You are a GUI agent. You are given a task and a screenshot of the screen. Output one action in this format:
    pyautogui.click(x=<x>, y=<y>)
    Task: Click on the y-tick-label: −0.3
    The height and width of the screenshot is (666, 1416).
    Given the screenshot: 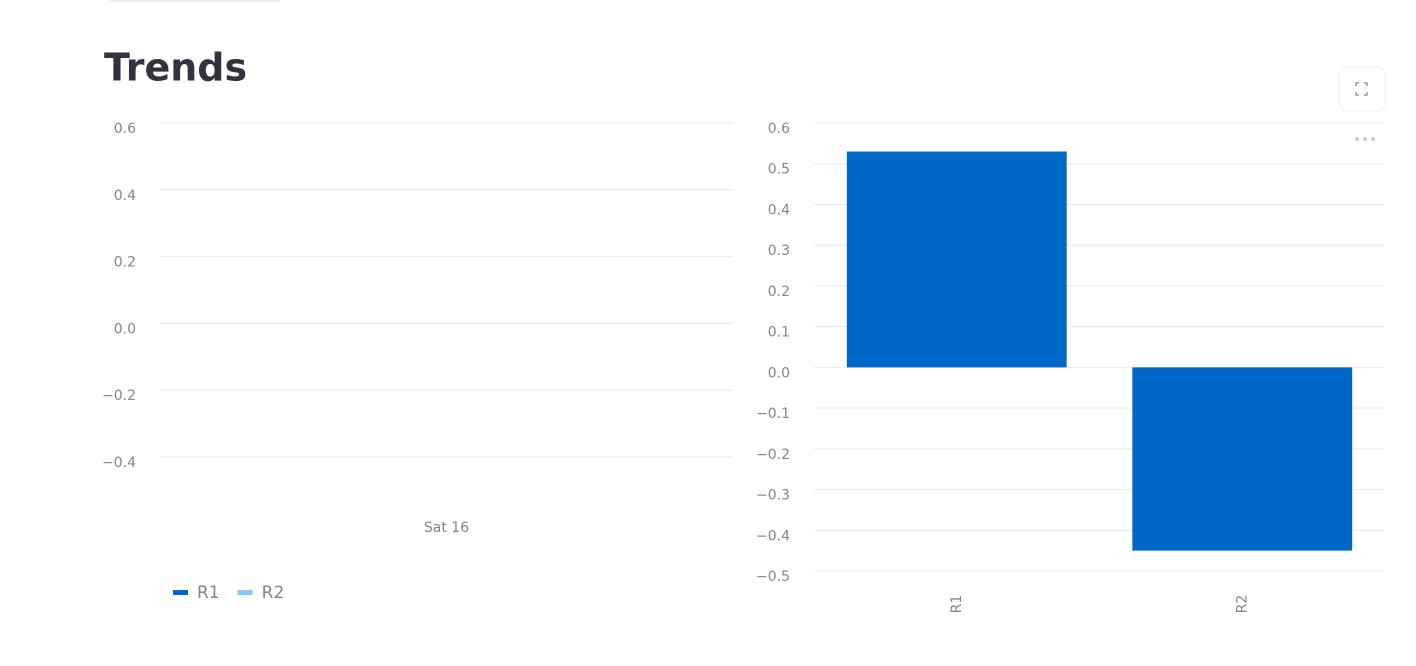 What is the action you would take?
    pyautogui.click(x=773, y=496)
    